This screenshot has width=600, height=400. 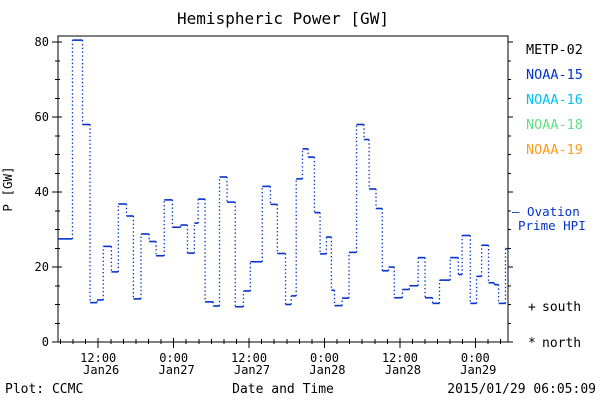 I want to click on legend-south-marker: + south, so click(x=554, y=307).